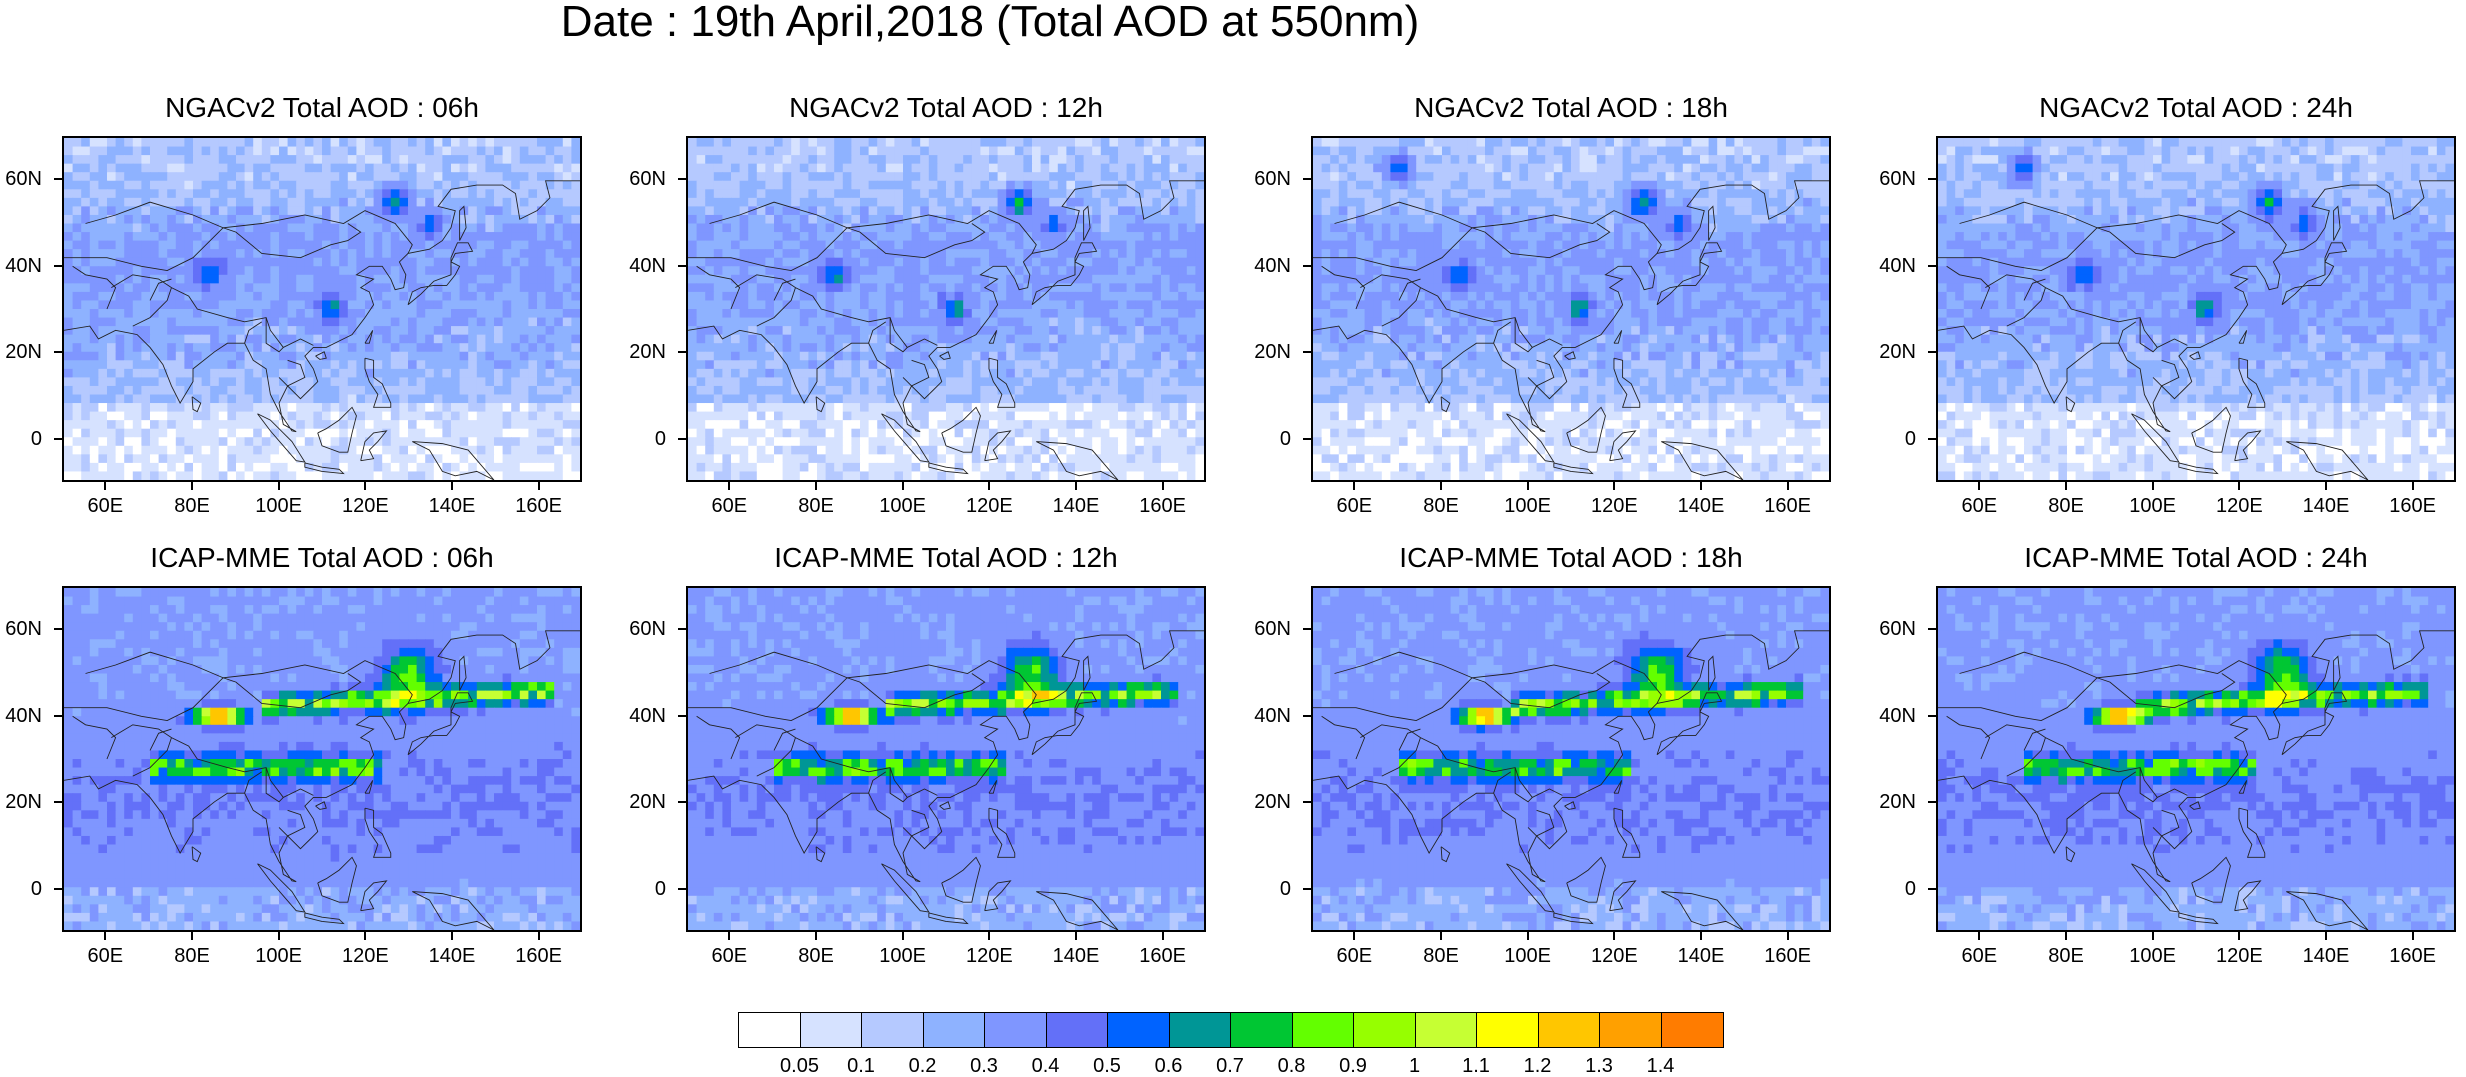 The image size is (2466, 1077). What do you see at coordinates (1230, 1066) in the screenshot?
I see `colorbar-label: 0.7` at bounding box center [1230, 1066].